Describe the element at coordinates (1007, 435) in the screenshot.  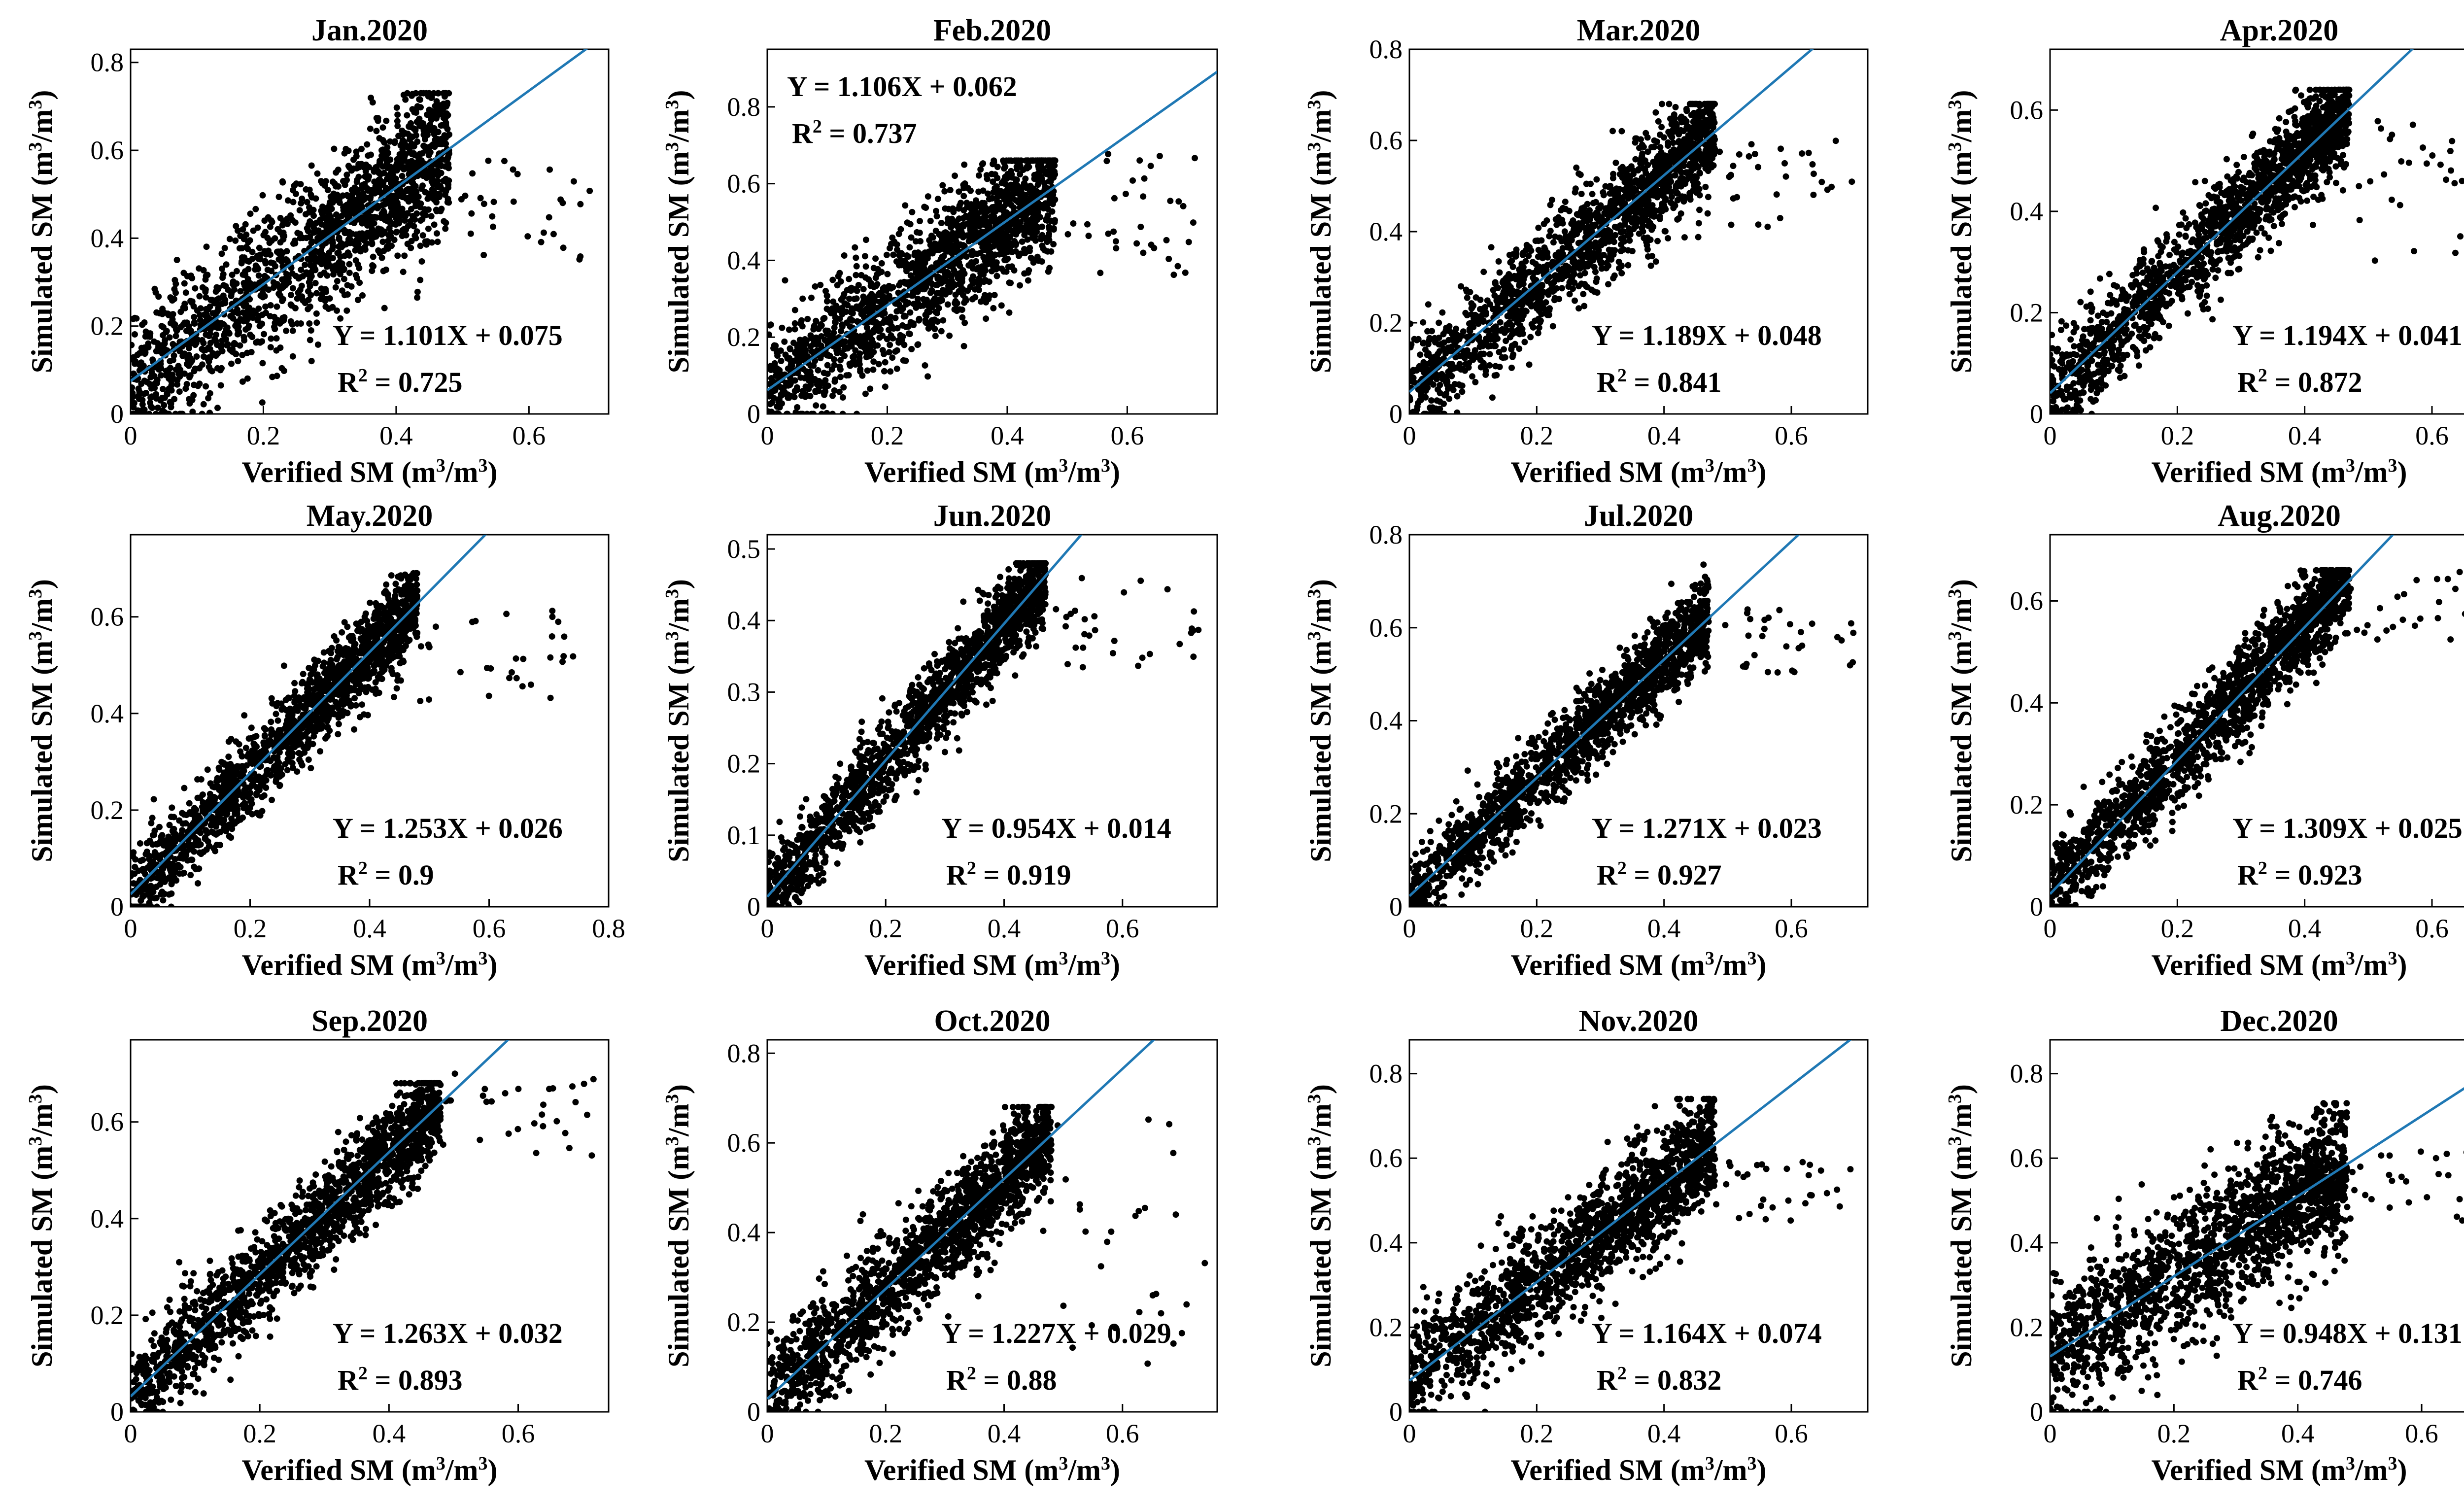
I see `x-tick-label: 0.4` at that location.